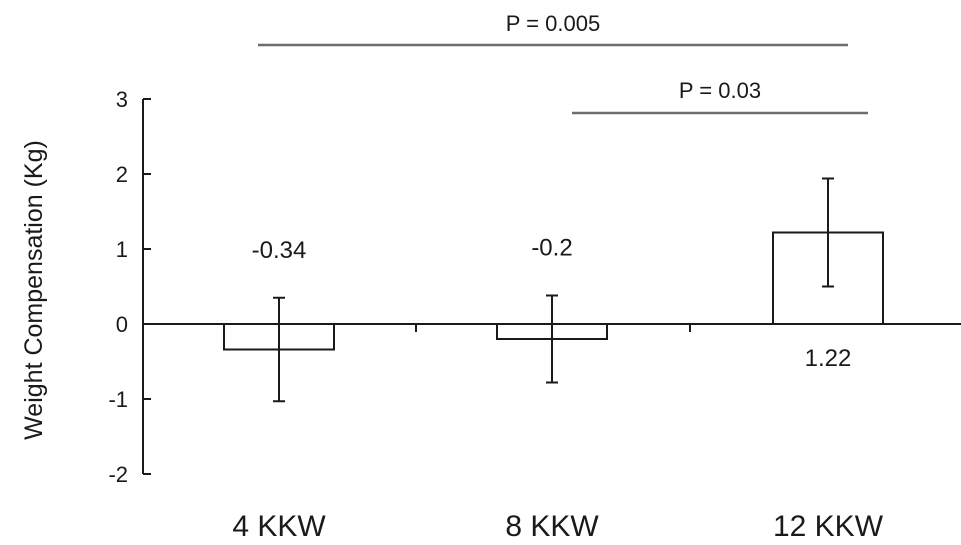 The image size is (961, 545). What do you see at coordinates (118, 399) in the screenshot?
I see `y-tick-label: -1` at bounding box center [118, 399].